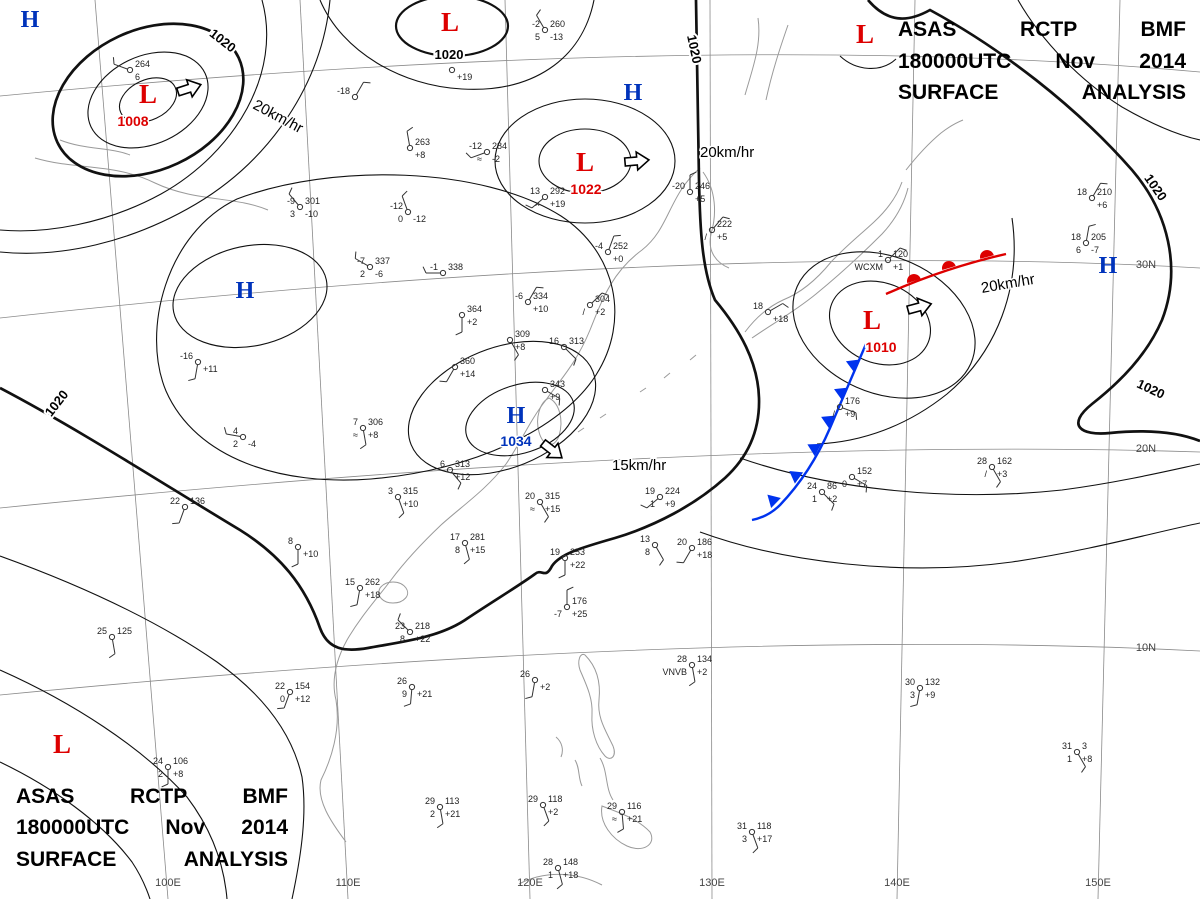  What do you see at coordinates (1042, 92) in the screenshot?
I see `title-line-3: SURFACE ANALYSIS` at bounding box center [1042, 92].